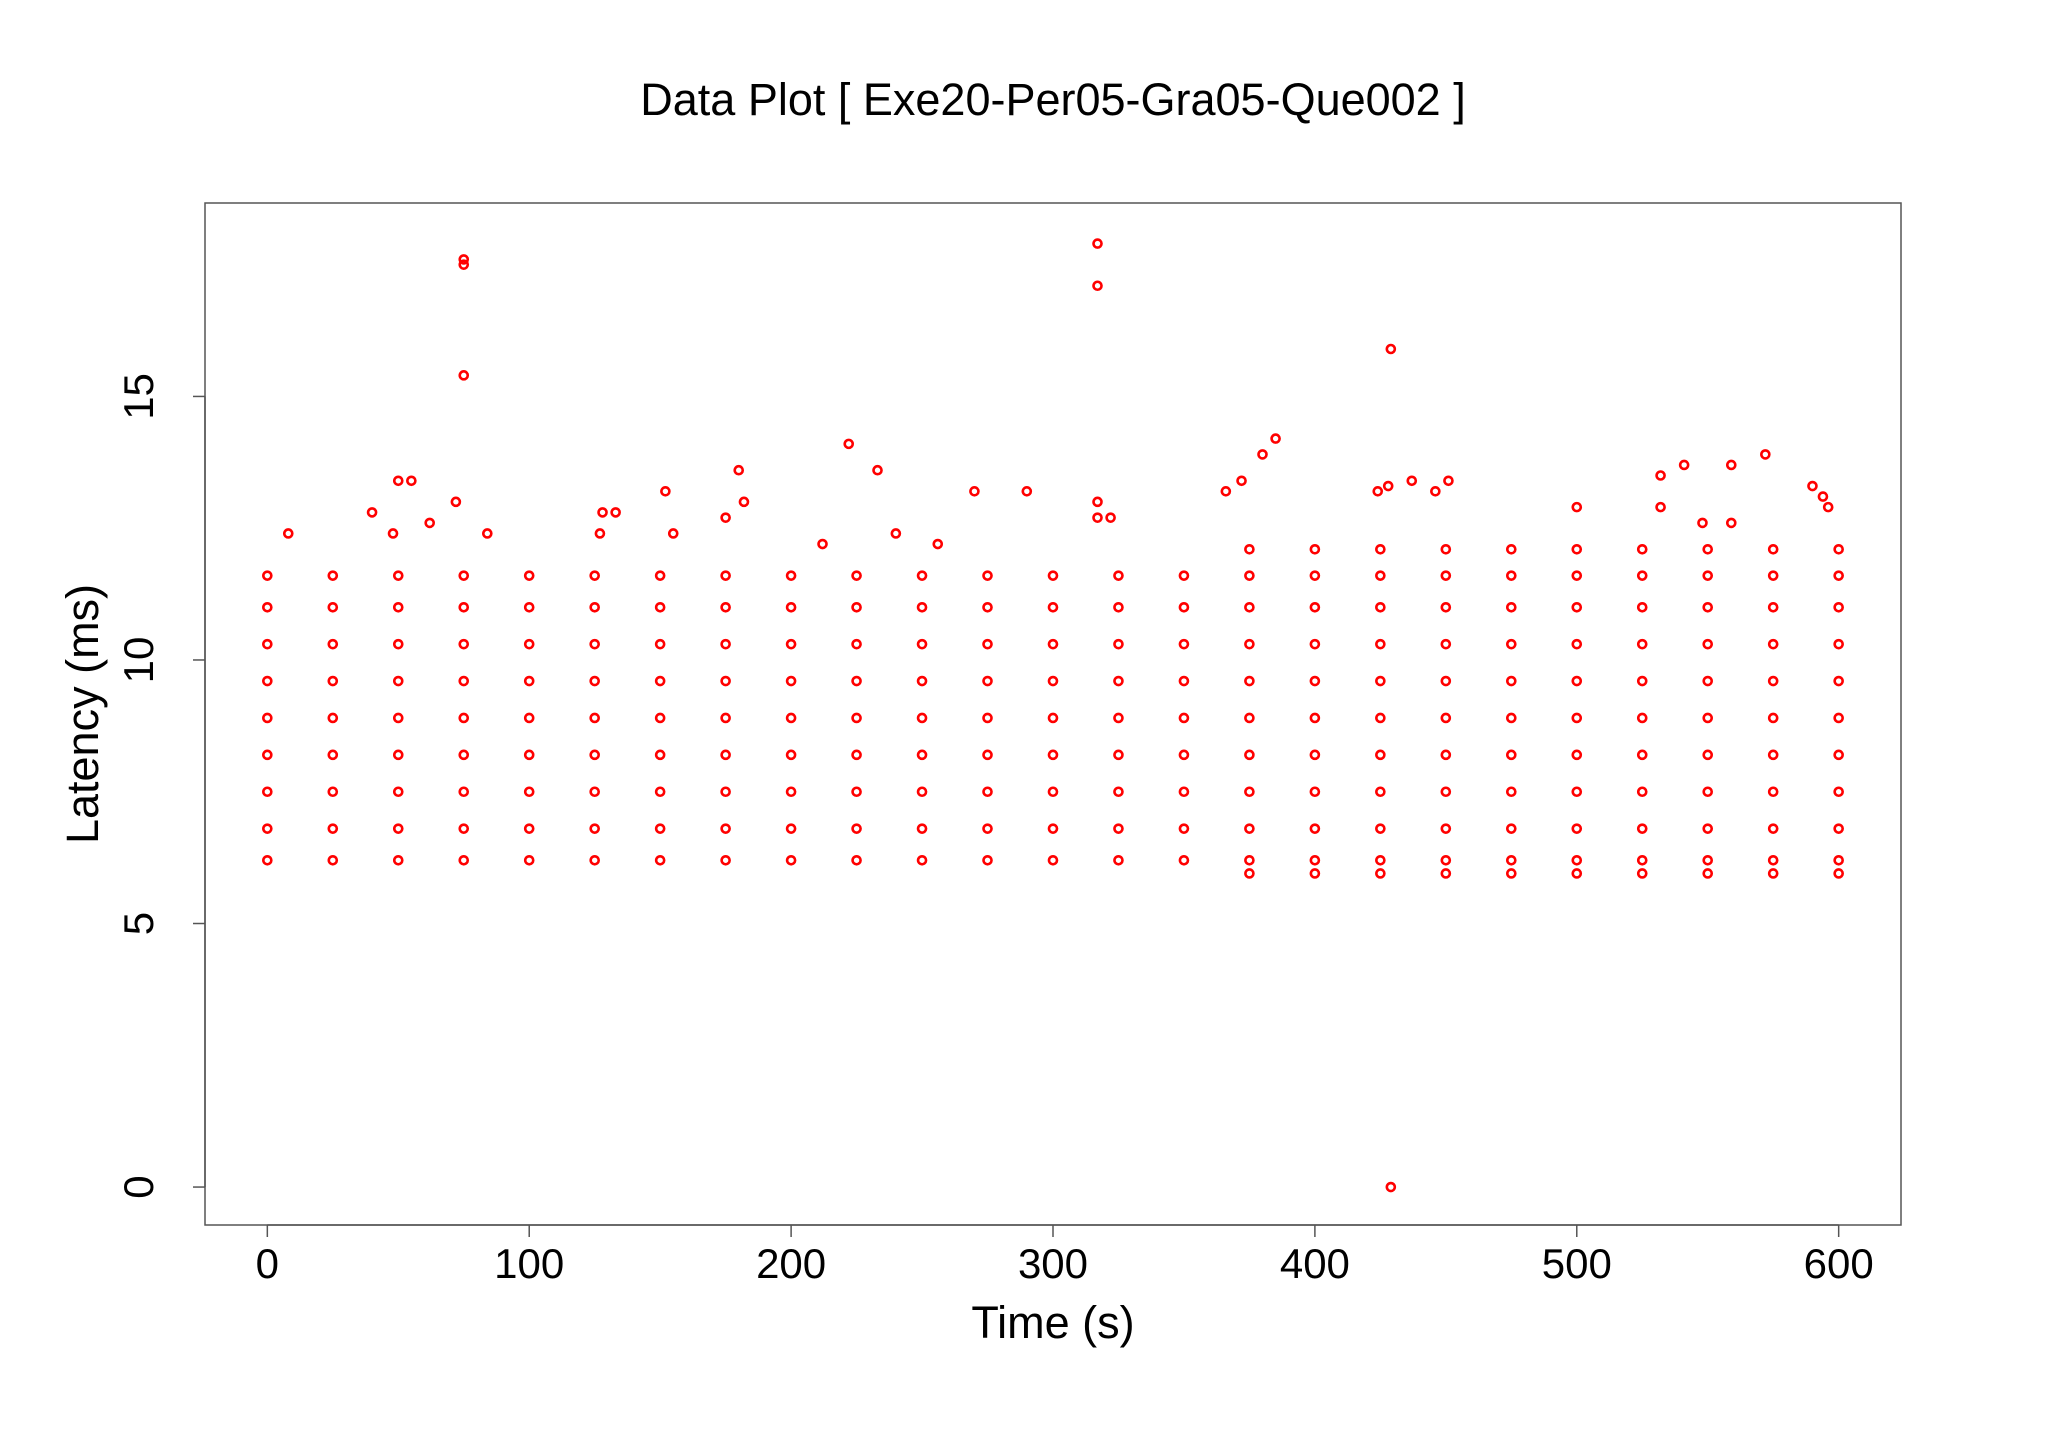  Describe the element at coordinates (82, 714) in the screenshot. I see `y-axis-title: Latency (ms)` at that location.